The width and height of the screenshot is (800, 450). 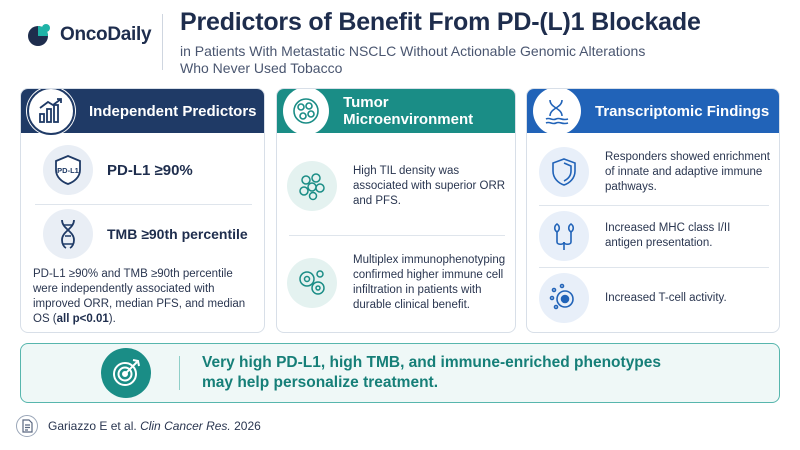 What do you see at coordinates (320, 382) in the screenshot?
I see `banner-line-2: may help personalize treatment.` at bounding box center [320, 382].